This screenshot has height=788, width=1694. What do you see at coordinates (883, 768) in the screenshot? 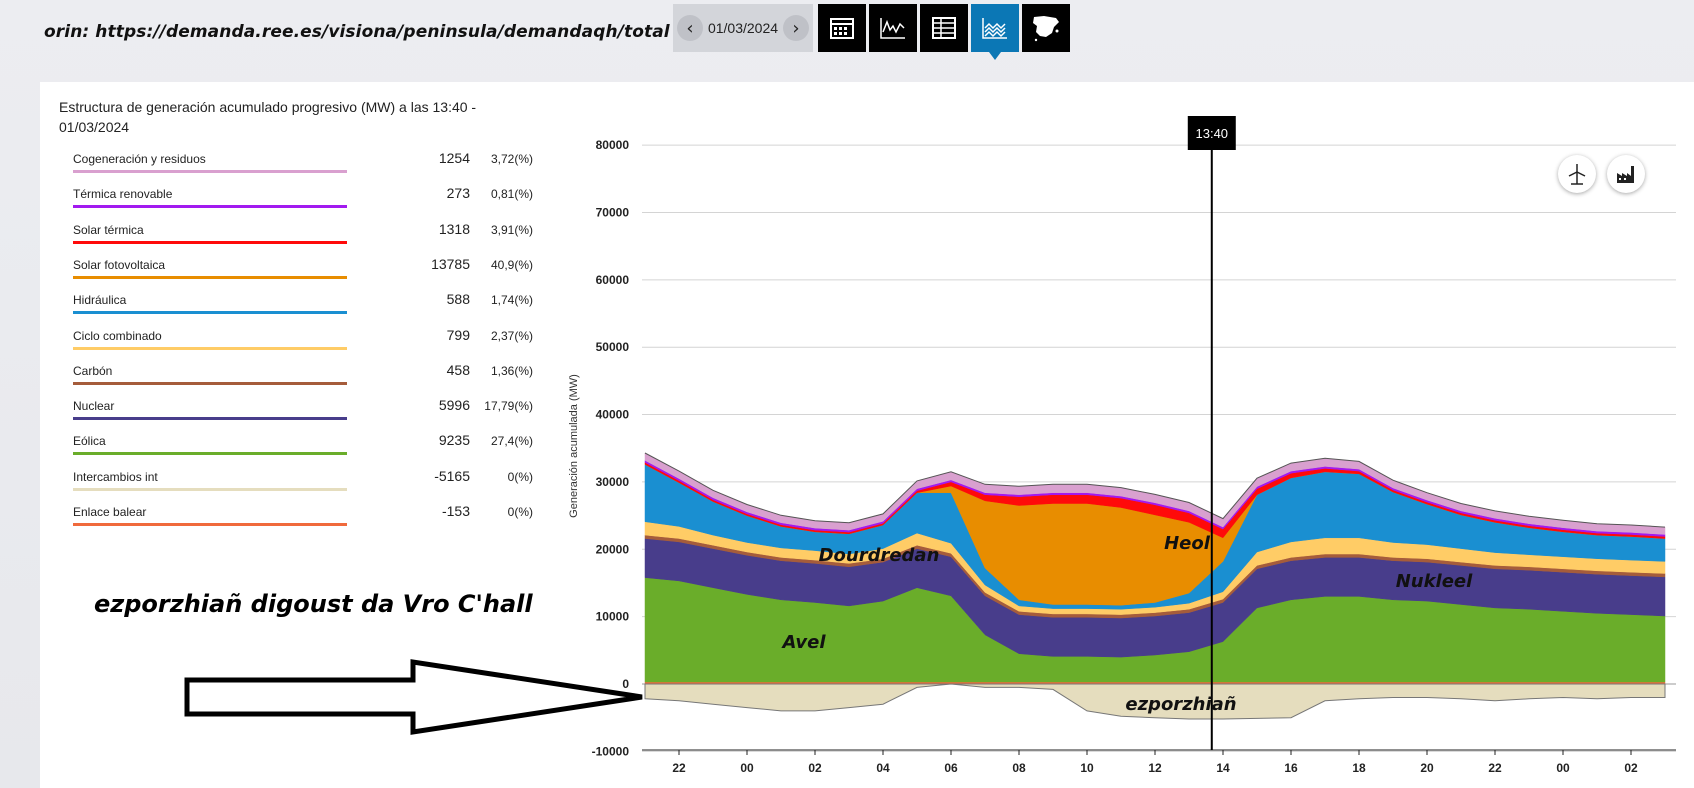
I see `x-tick-label: 04` at bounding box center [883, 768].